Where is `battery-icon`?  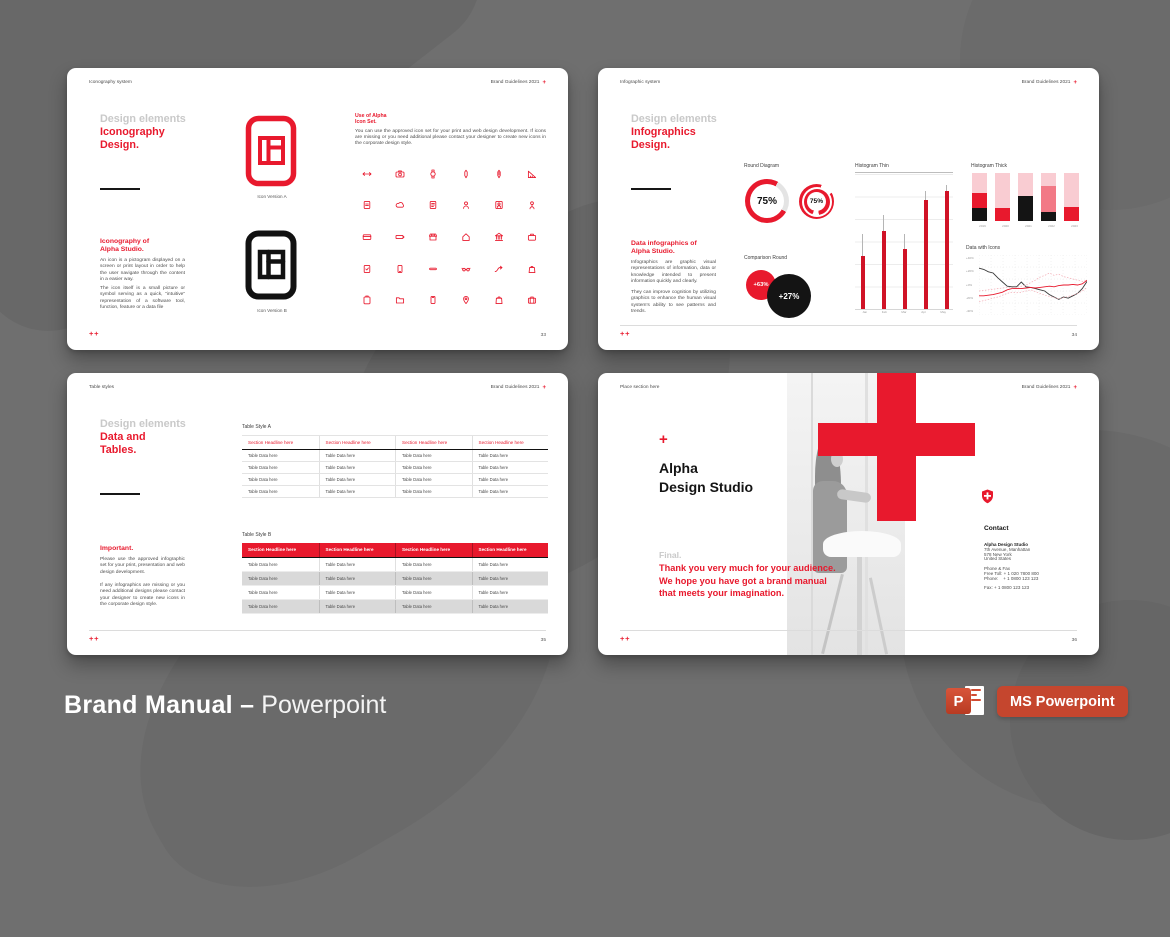 battery-icon is located at coordinates (400, 237).